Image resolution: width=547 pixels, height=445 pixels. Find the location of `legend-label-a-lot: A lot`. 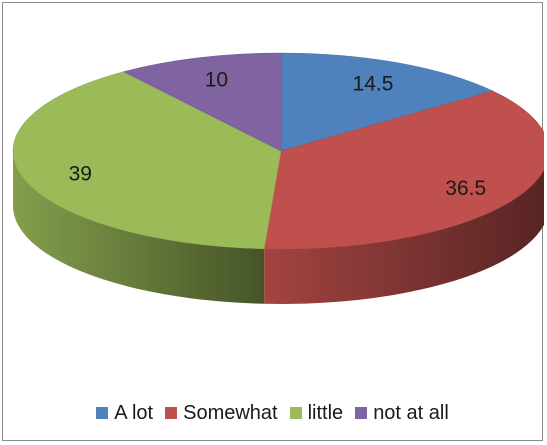

legend-label-a-lot: A lot is located at coordinates (134, 412).